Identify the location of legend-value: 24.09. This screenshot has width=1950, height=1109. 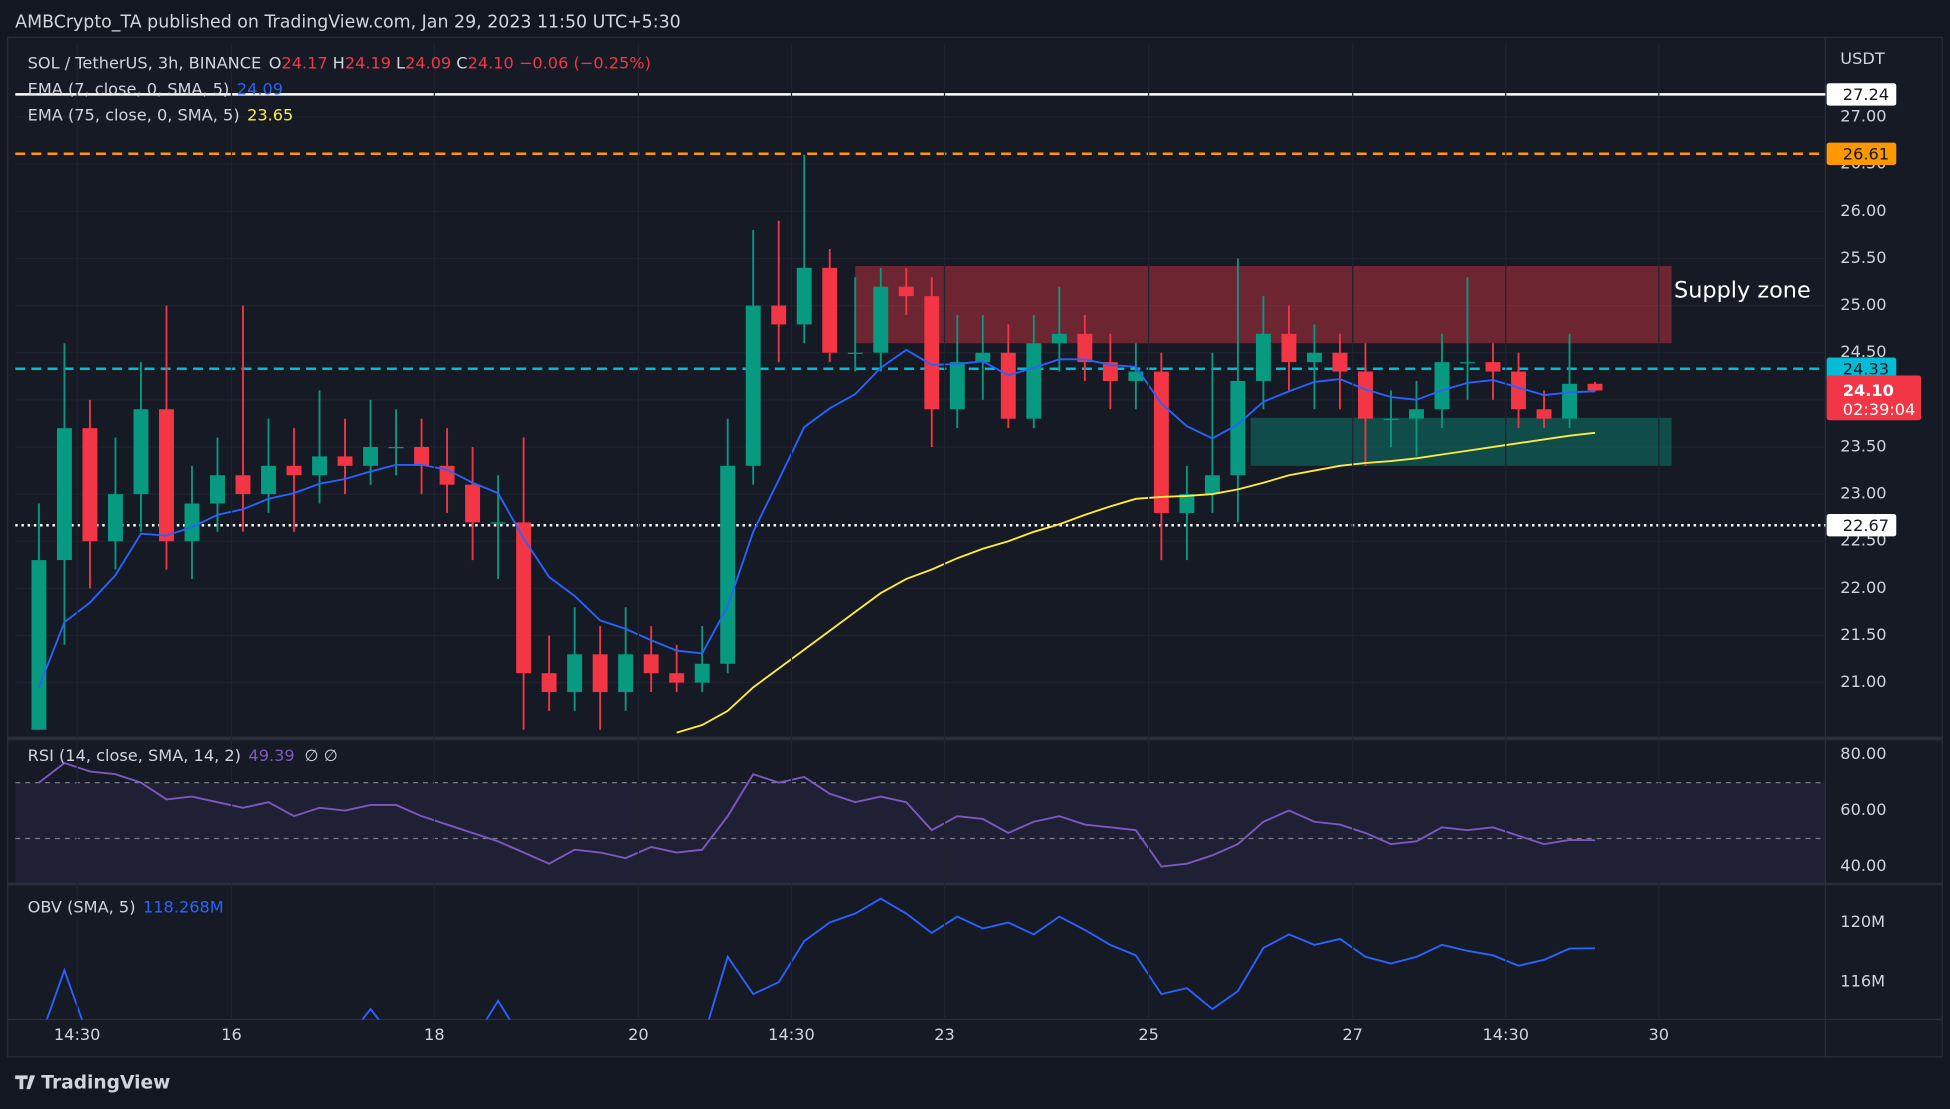
(260, 88).